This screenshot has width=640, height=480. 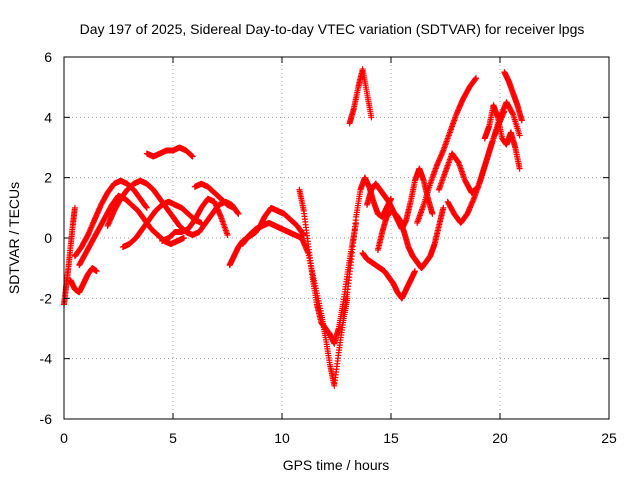 I want to click on y-tick-label: 0, so click(x=48, y=238).